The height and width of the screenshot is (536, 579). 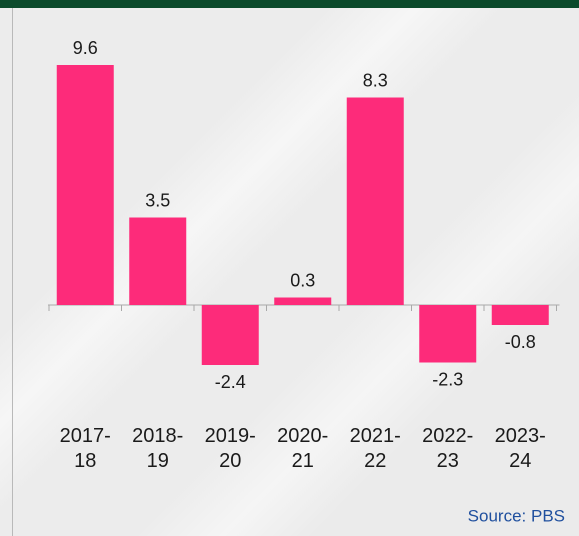 What do you see at coordinates (230, 448) in the screenshot?
I see `x-tick-label: 2019-20` at bounding box center [230, 448].